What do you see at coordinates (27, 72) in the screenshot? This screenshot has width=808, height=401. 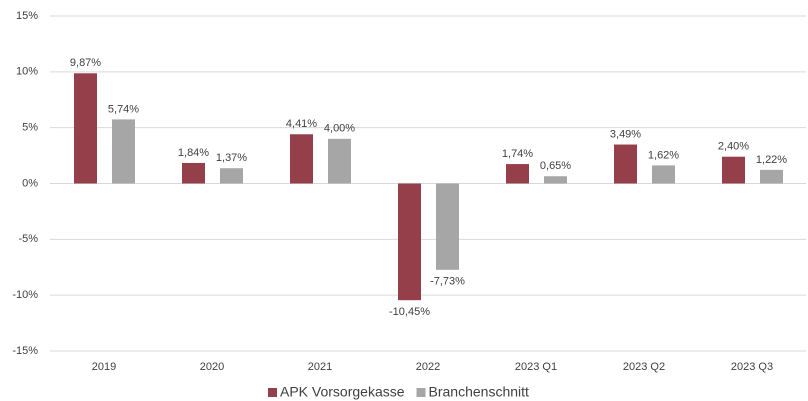 I see `y-tick-label: 10%` at bounding box center [27, 72].